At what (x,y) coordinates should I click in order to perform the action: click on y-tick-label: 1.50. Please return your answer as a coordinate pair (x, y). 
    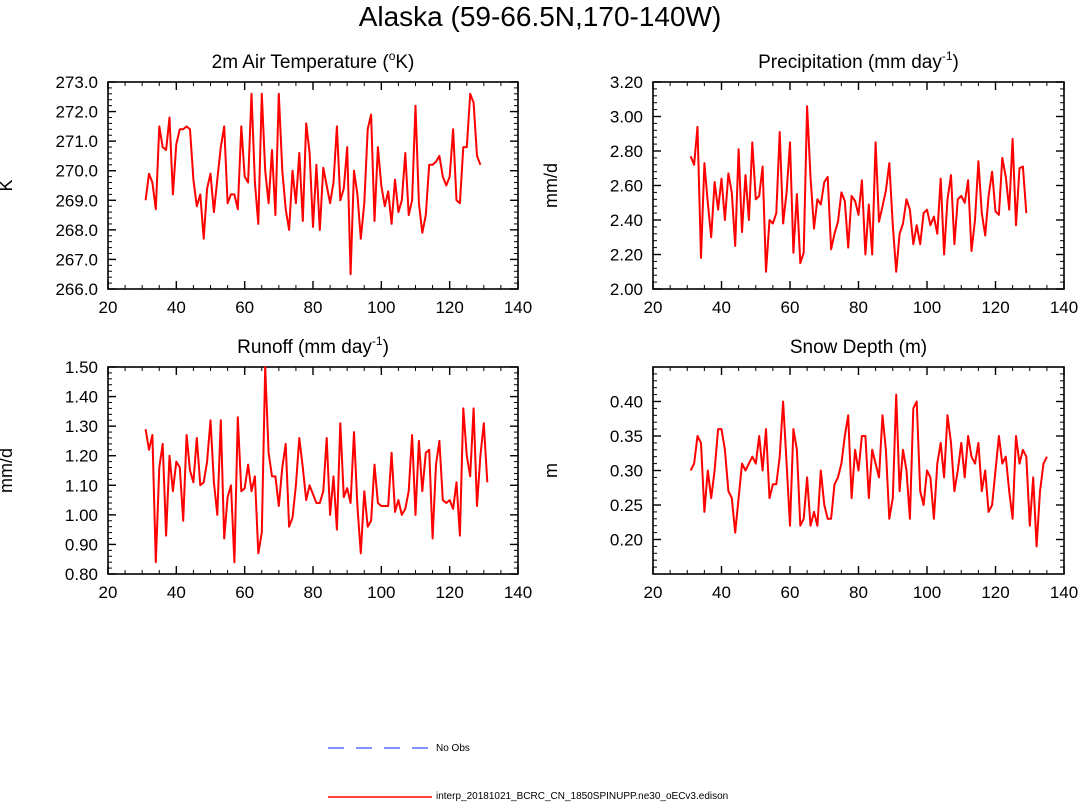
    Looking at the image, I should click on (81, 367).